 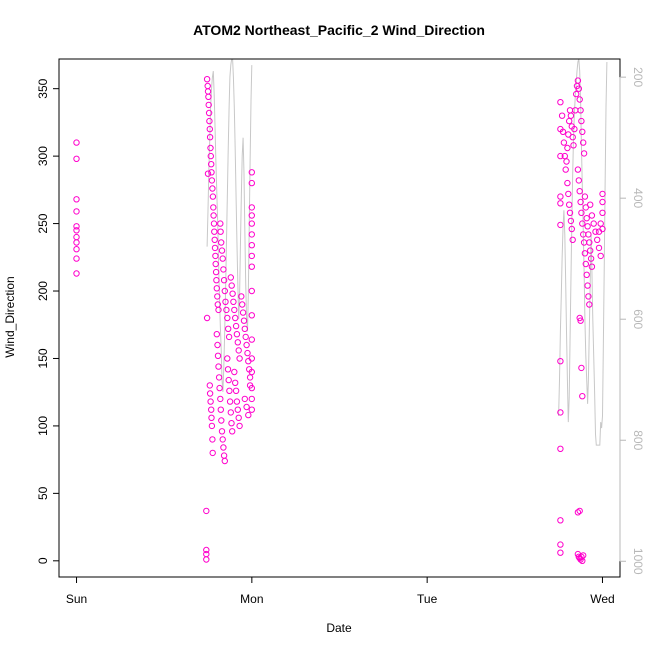 What do you see at coordinates (43, 223) in the screenshot?
I see `y-tick-label: 250` at bounding box center [43, 223].